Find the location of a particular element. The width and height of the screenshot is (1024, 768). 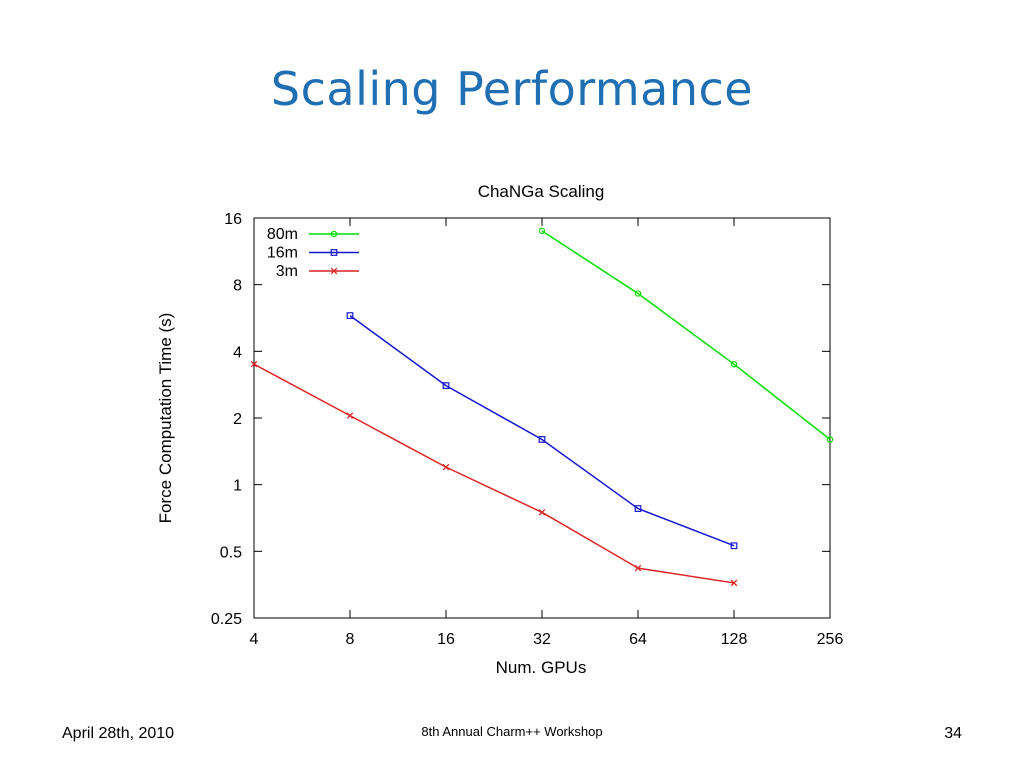

y-tick-label: 0.25 is located at coordinates (226, 619).